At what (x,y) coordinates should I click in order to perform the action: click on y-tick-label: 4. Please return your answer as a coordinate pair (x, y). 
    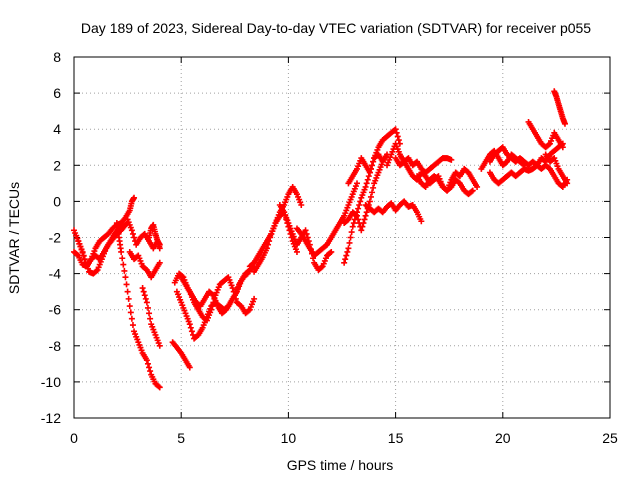
    Looking at the image, I should click on (57, 129).